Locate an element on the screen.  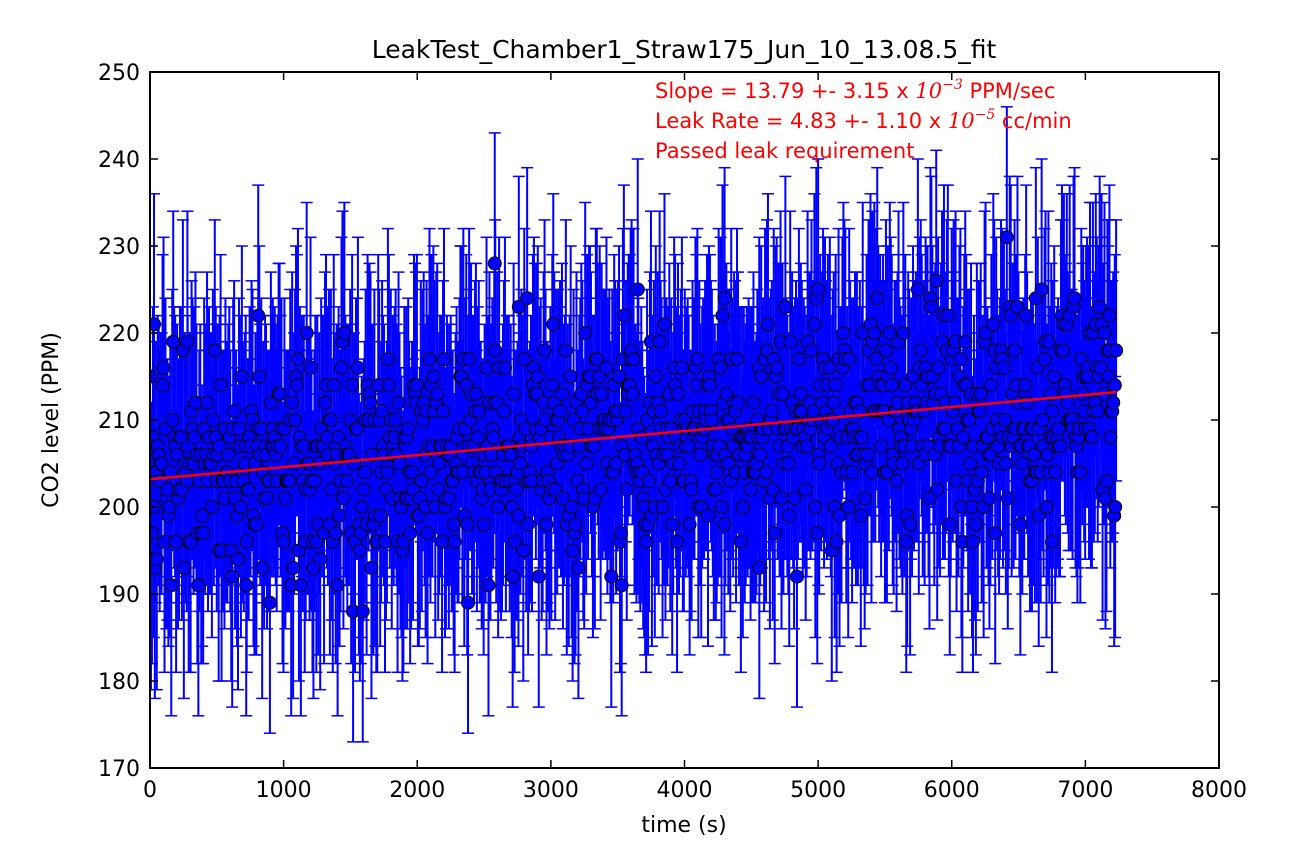
y-tick-label: 190 is located at coordinates (119, 595).